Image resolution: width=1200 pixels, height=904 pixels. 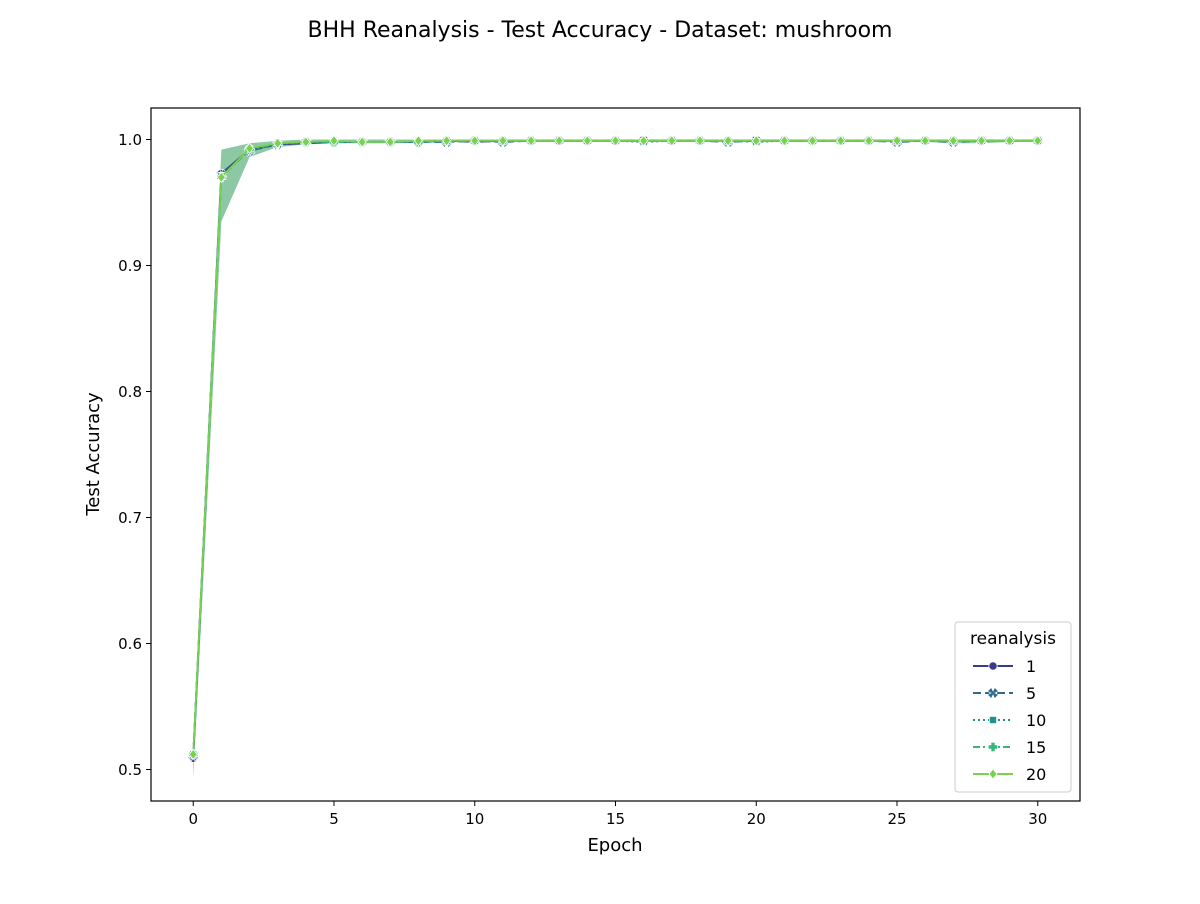 What do you see at coordinates (134, 455) in the screenshot?
I see `y-axis: 0.5 0.6 0.7 0.8 0.9 1.0` at bounding box center [134, 455].